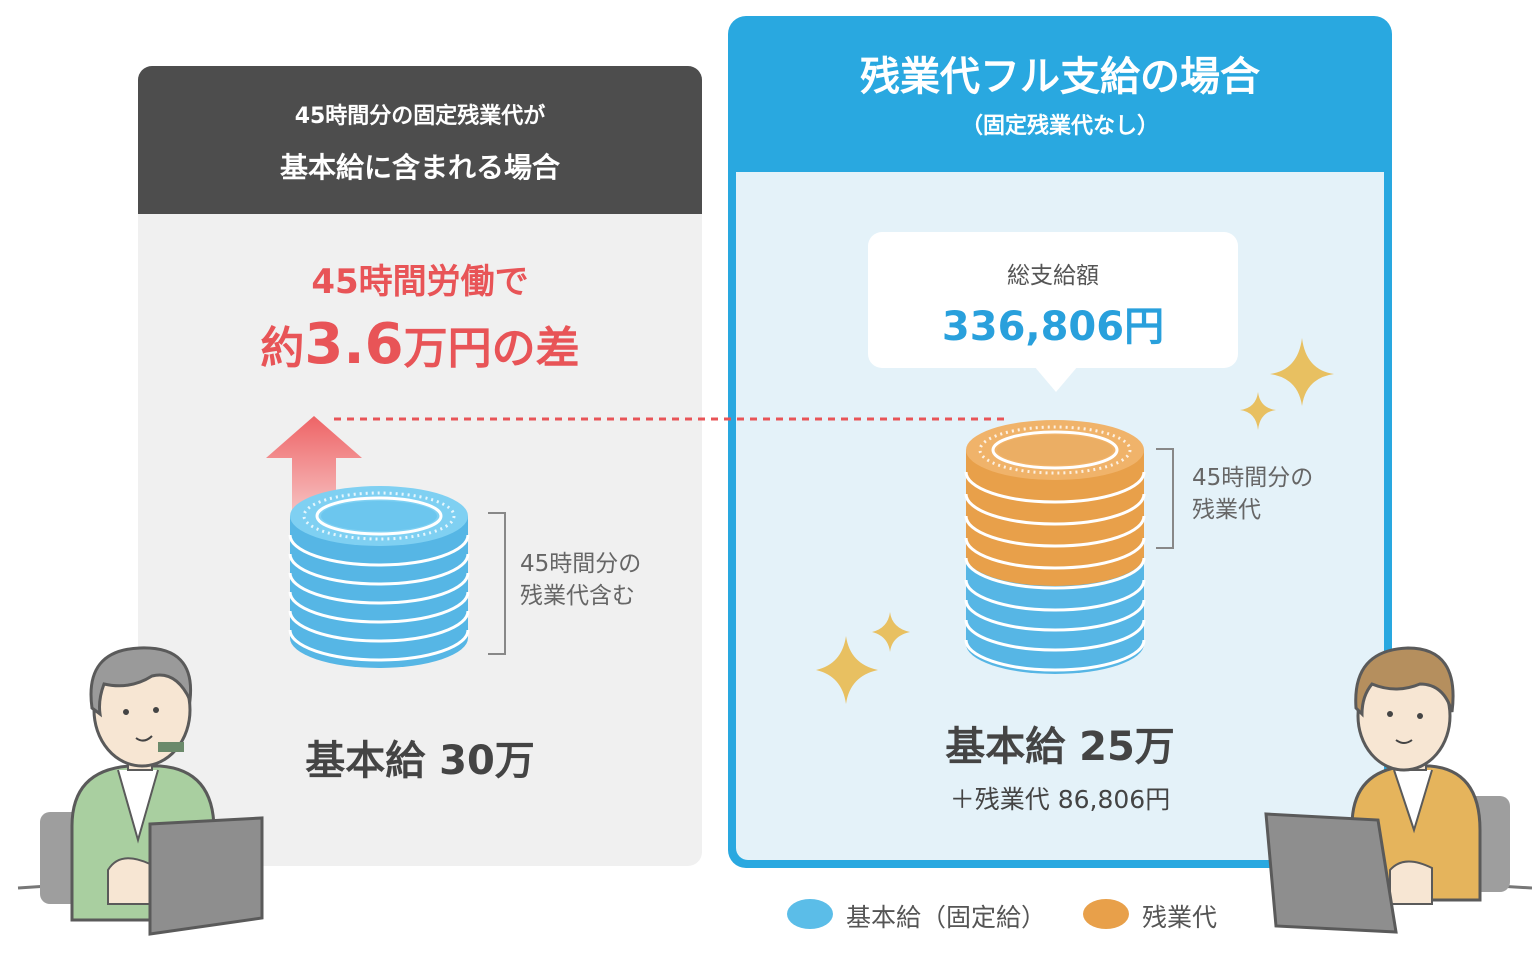 The width and height of the screenshot is (1532, 962). I want to click on left-header-line2: 基本給に含まれる場合, so click(419, 167).